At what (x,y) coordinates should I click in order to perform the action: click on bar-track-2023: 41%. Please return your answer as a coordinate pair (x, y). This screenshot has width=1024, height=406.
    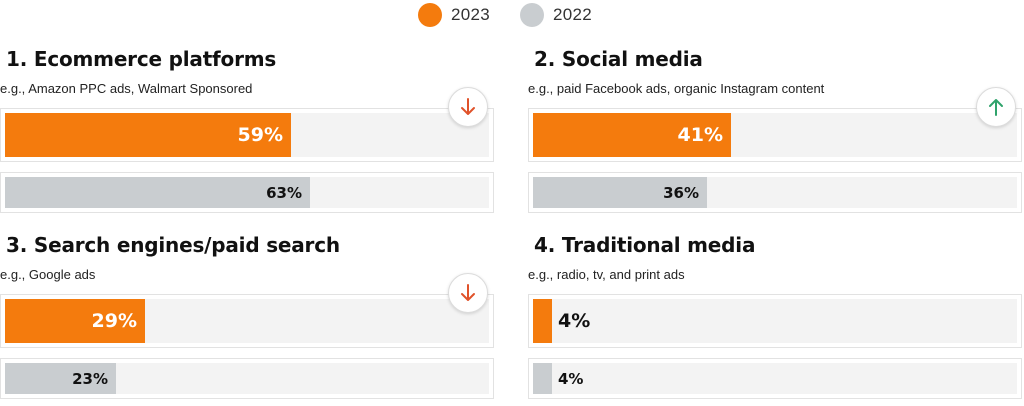
    Looking at the image, I should click on (775, 135).